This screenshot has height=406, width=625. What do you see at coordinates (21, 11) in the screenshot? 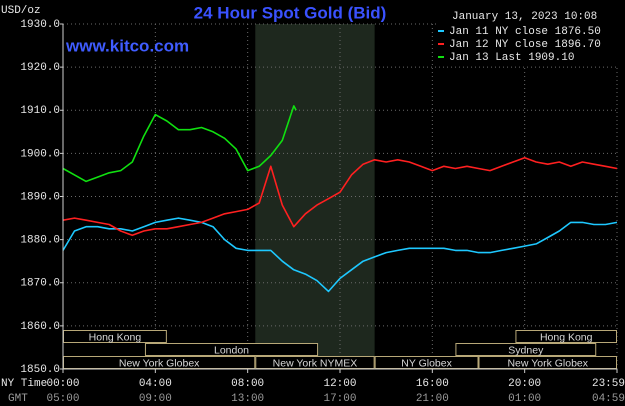
I see `y-axis-label: USD/oz` at bounding box center [21, 11].